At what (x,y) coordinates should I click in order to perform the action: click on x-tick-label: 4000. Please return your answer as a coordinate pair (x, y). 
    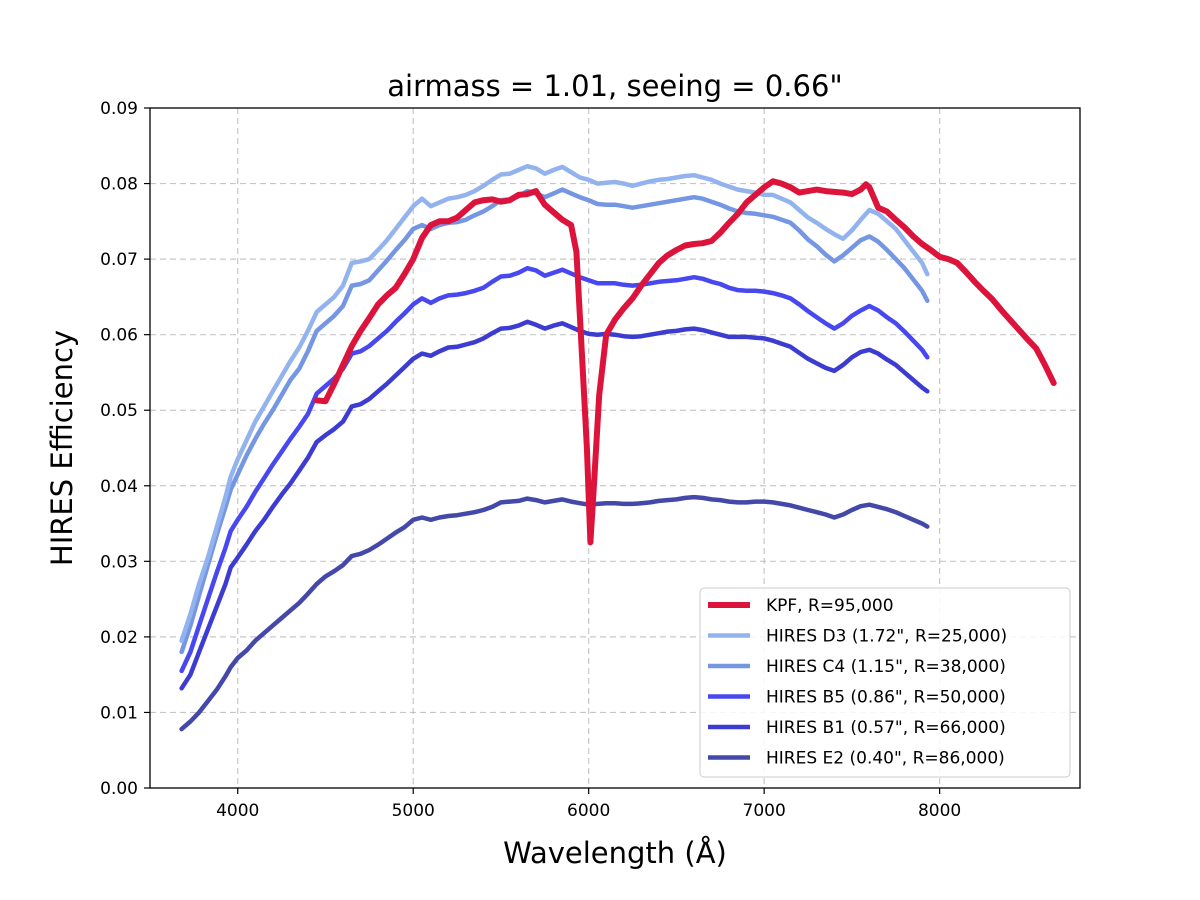
    Looking at the image, I should click on (237, 811).